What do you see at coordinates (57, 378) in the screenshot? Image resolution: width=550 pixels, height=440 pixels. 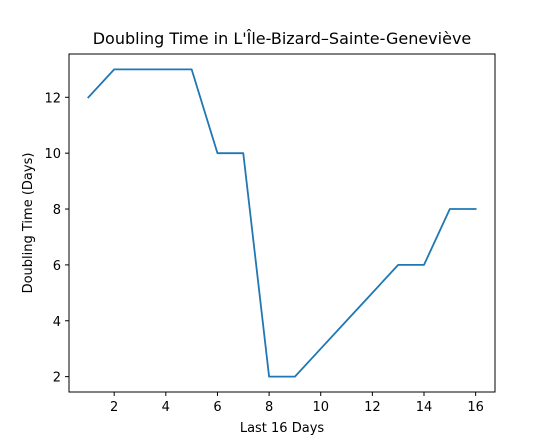 I see `y-tick-label: 2` at bounding box center [57, 378].